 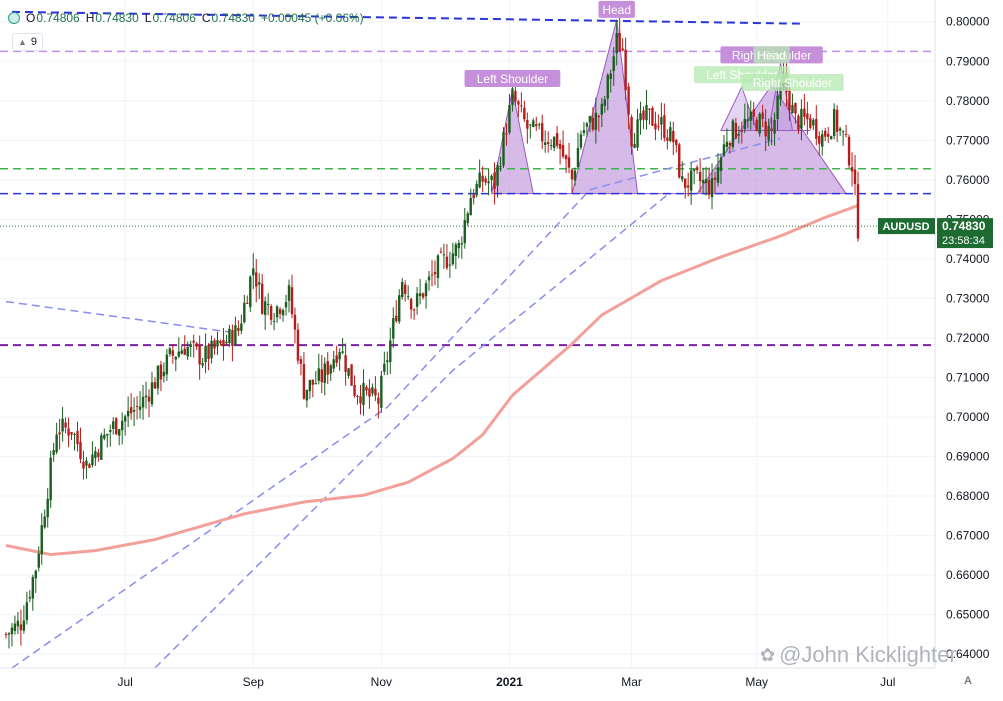 I want to click on price-tick-label: 0.78000, so click(x=968, y=101).